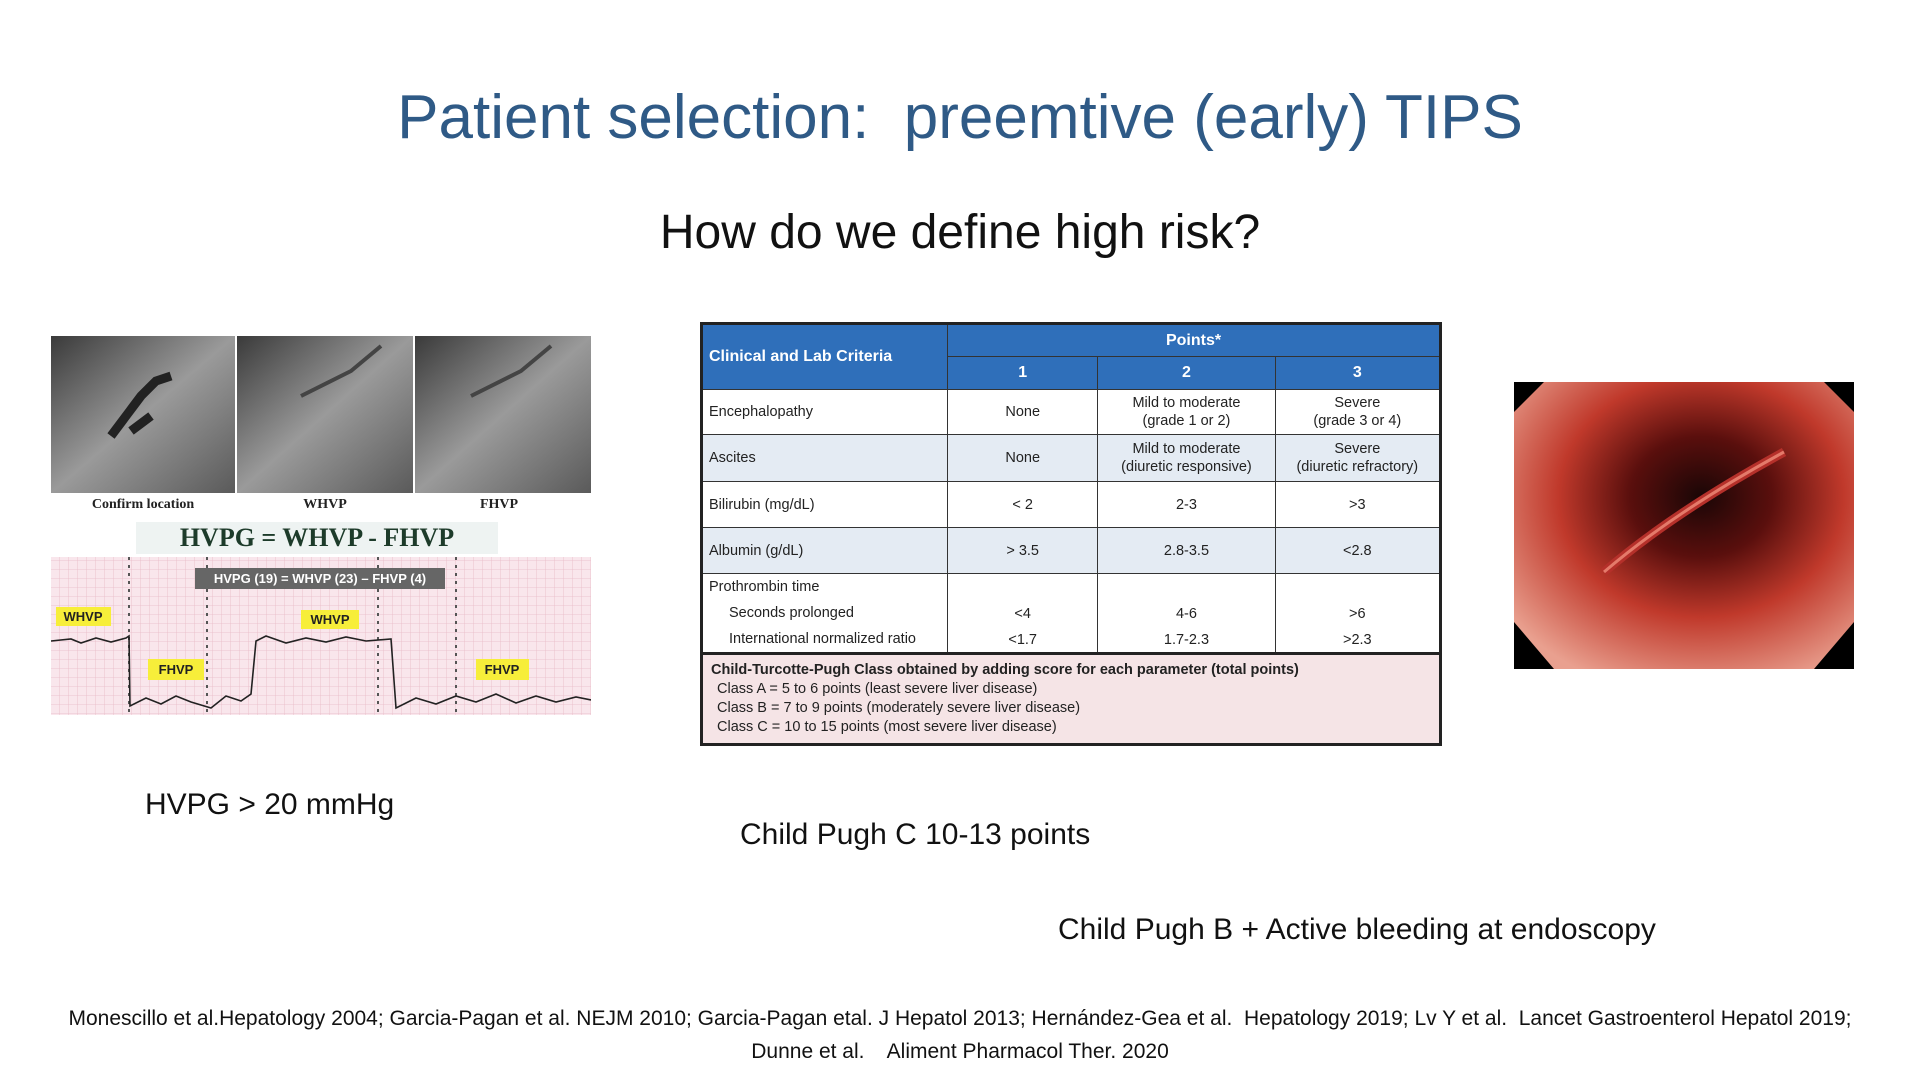  Describe the element at coordinates (1186, 373) in the screenshot. I see `header-cell: 2` at that location.